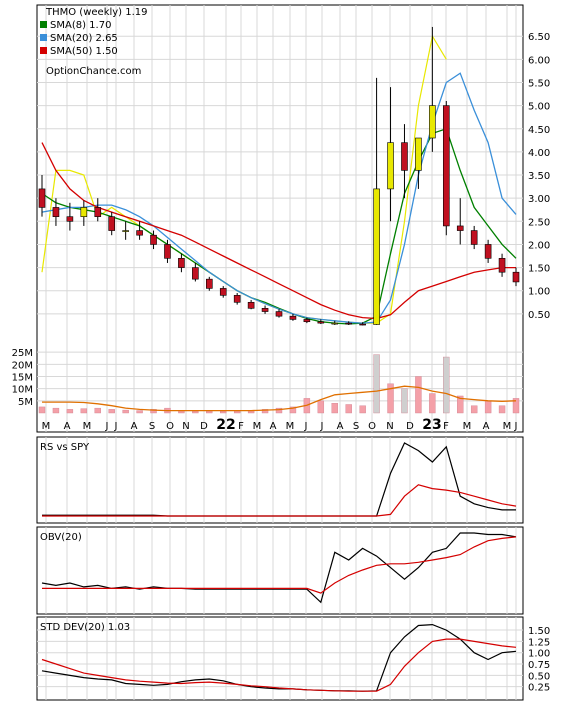  What do you see at coordinates (539, 176) in the screenshot?
I see `price-y-tick: 3.50` at bounding box center [539, 176].